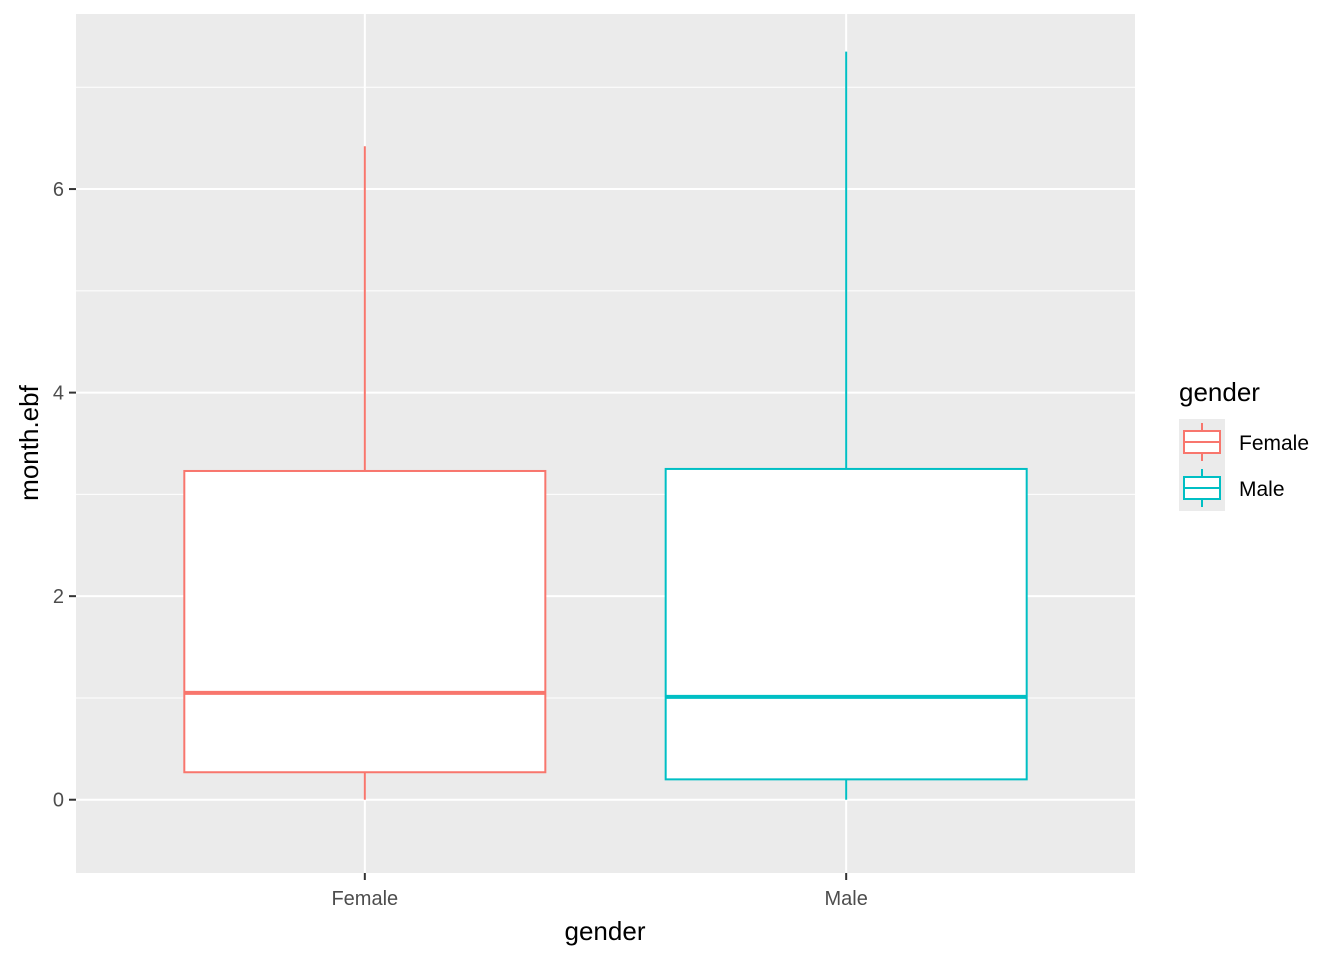  I want to click on y-axis: 0 2 4 6, so click(64, 495).